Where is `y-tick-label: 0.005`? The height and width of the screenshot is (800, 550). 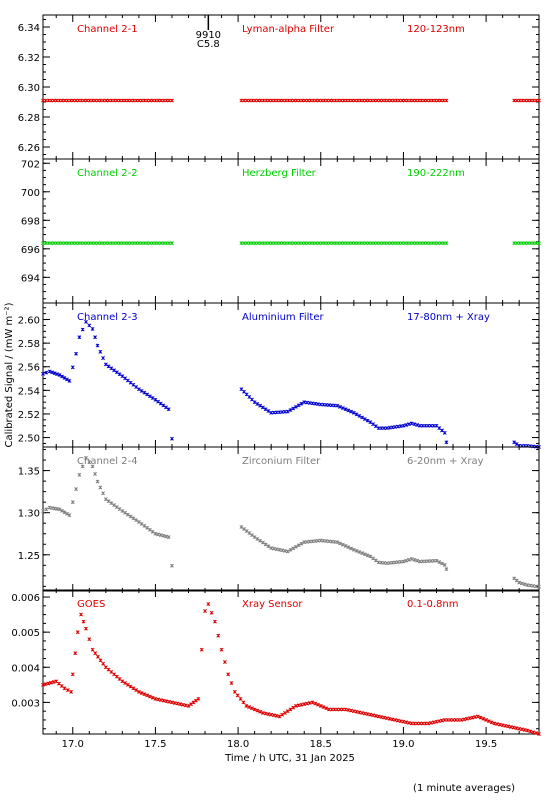
y-tick-label: 0.005 is located at coordinates (25, 633).